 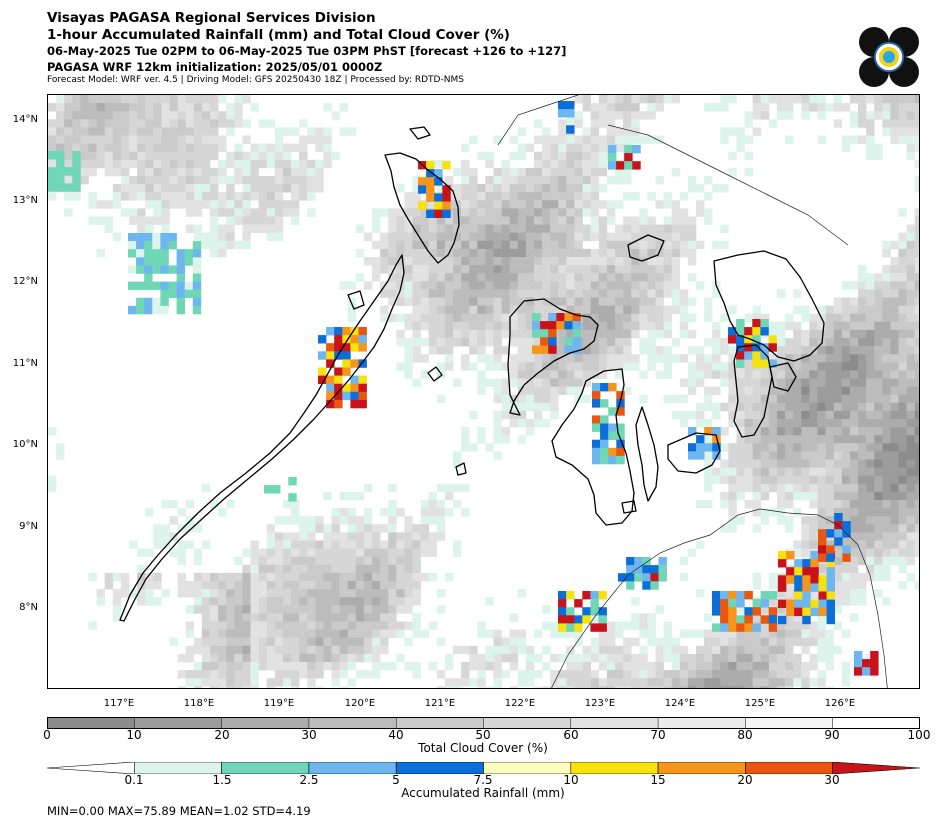 What do you see at coordinates (91, 723) in the screenshot?
I see `cloud-color-swatch` at bounding box center [91, 723].